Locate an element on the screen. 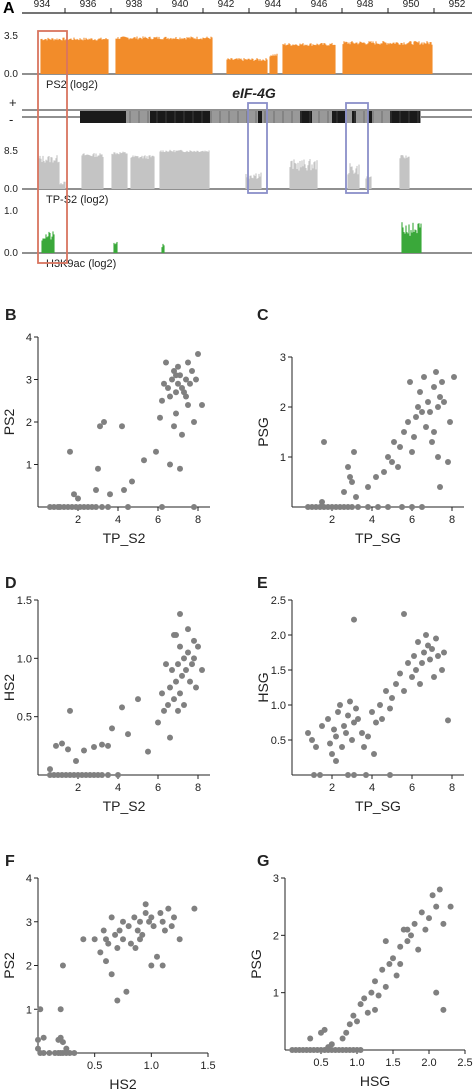  x-axis-label: TP_S2 is located at coordinates (124, 806).